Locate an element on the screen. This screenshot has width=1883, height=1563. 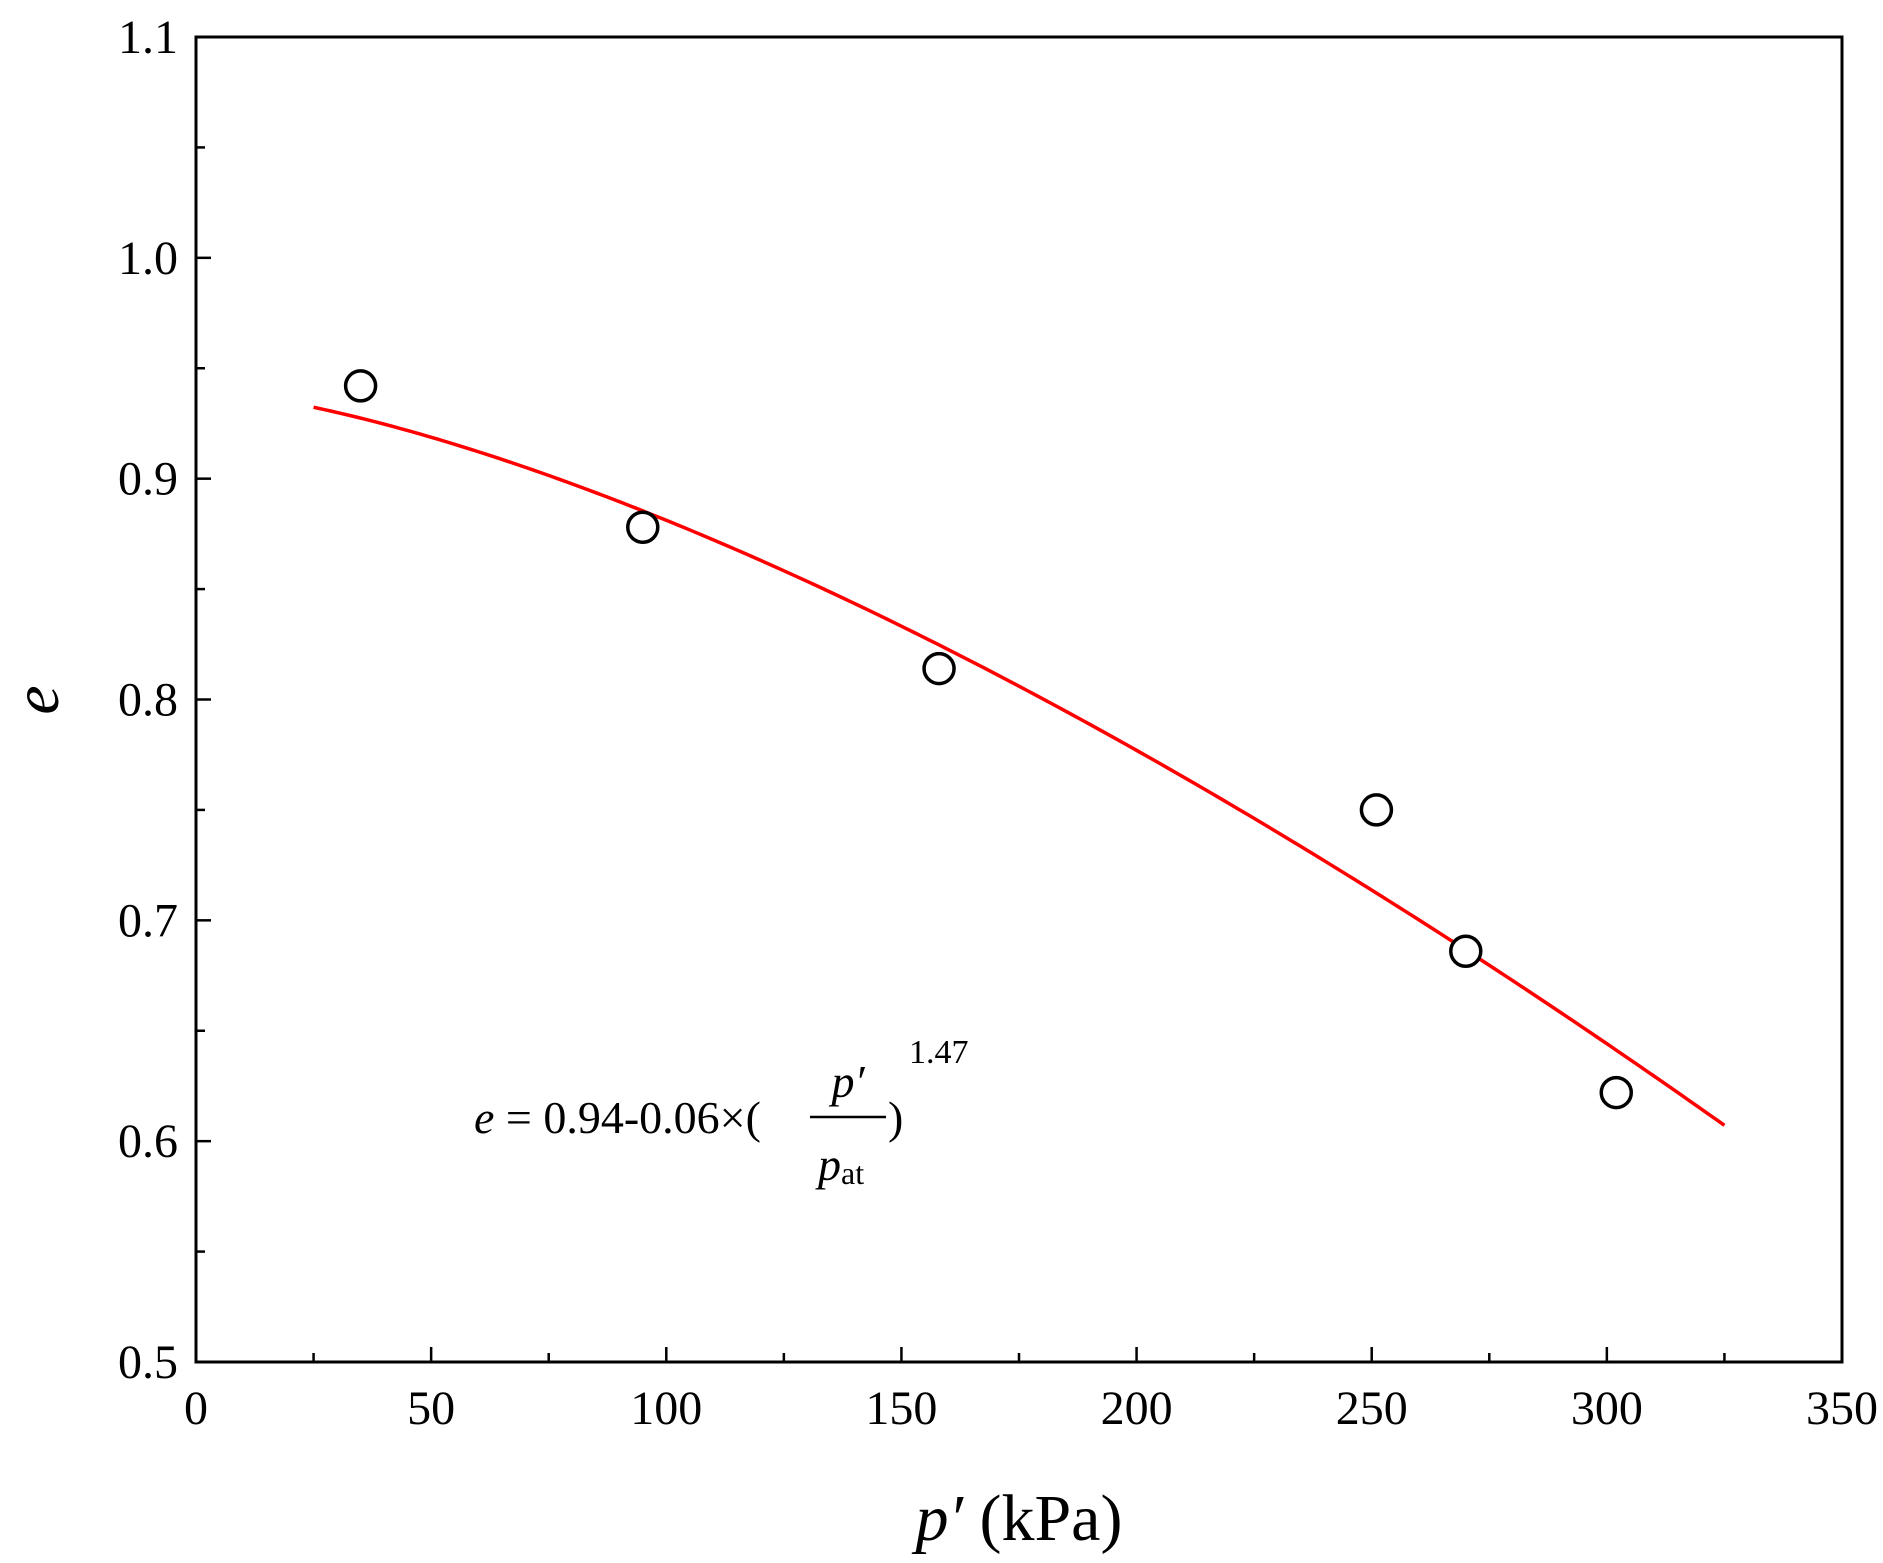
y-tick-label: 0.6 is located at coordinates (148, 1141).